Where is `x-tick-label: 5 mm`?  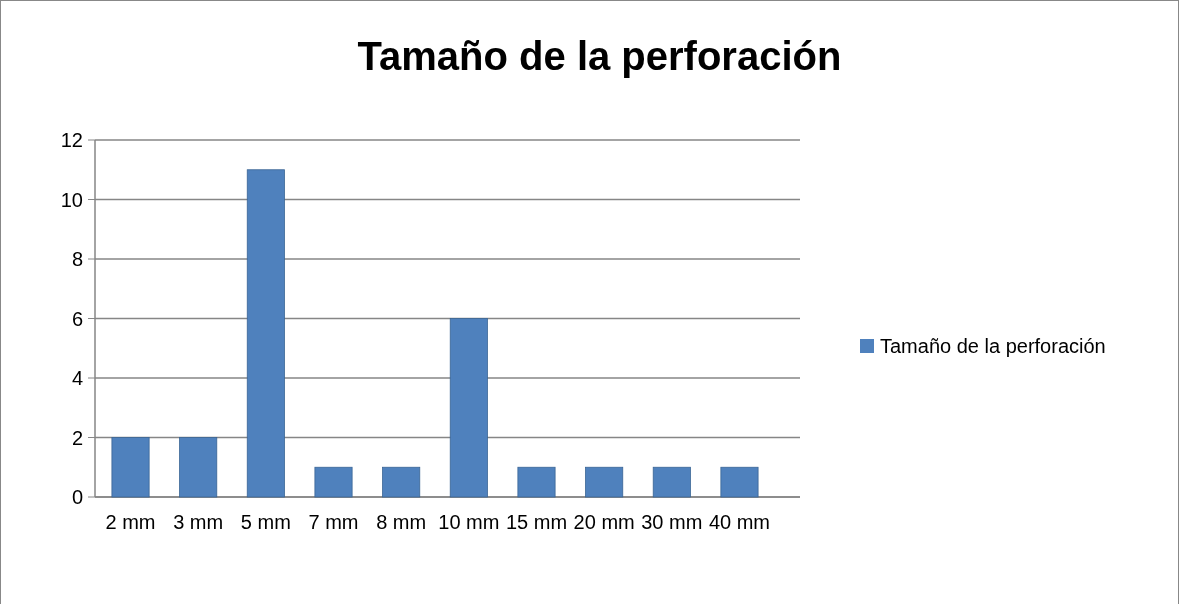 x-tick-label: 5 mm is located at coordinates (265, 522).